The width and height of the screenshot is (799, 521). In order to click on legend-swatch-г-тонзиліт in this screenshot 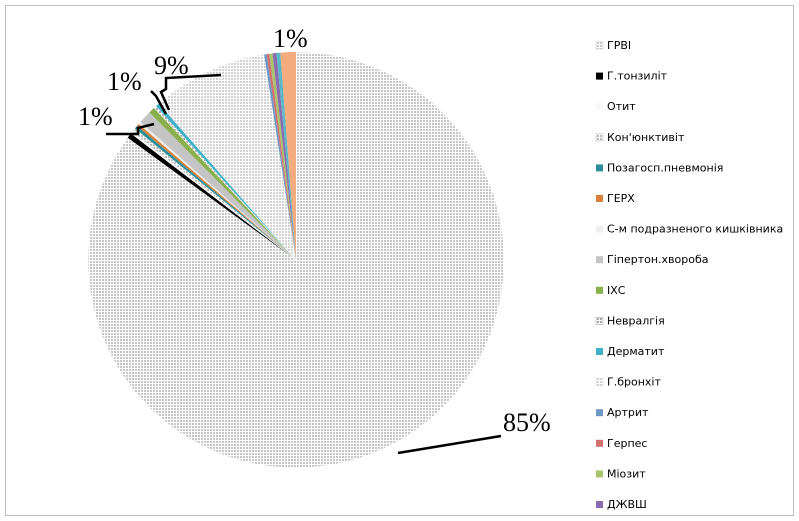, I will do `click(599, 76)`.